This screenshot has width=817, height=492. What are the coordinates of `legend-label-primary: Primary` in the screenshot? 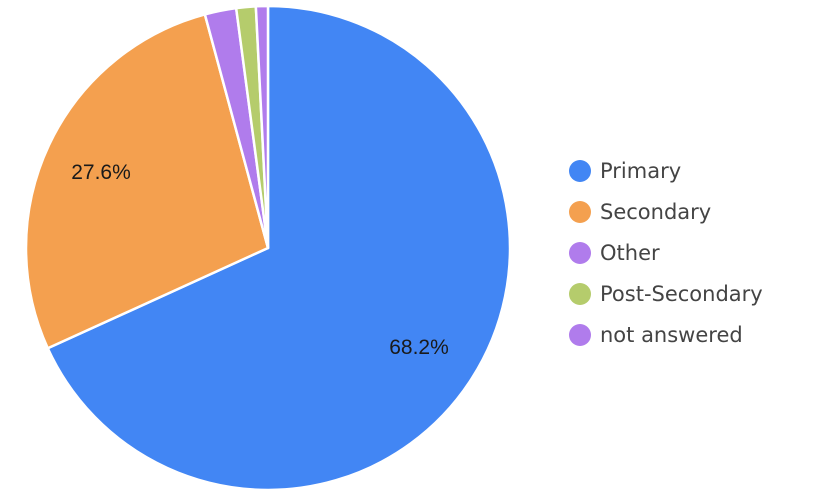 It's located at (640, 171).